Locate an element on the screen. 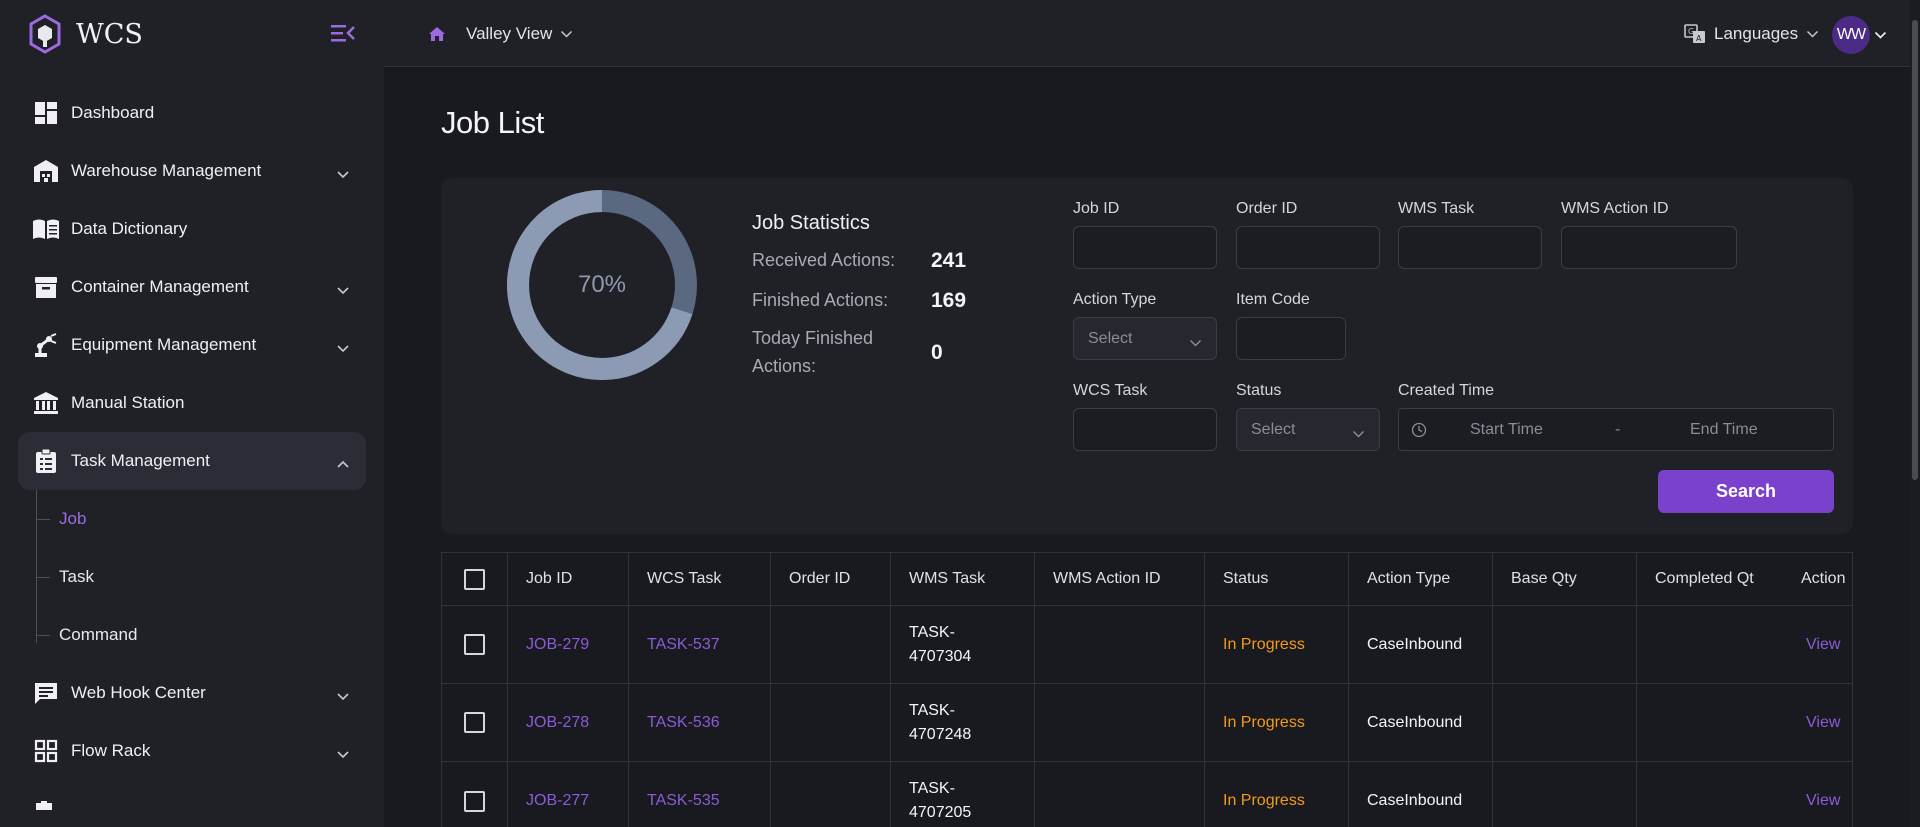 The image size is (1920, 827). wcs-task-link: TASK-537 is located at coordinates (683, 644).